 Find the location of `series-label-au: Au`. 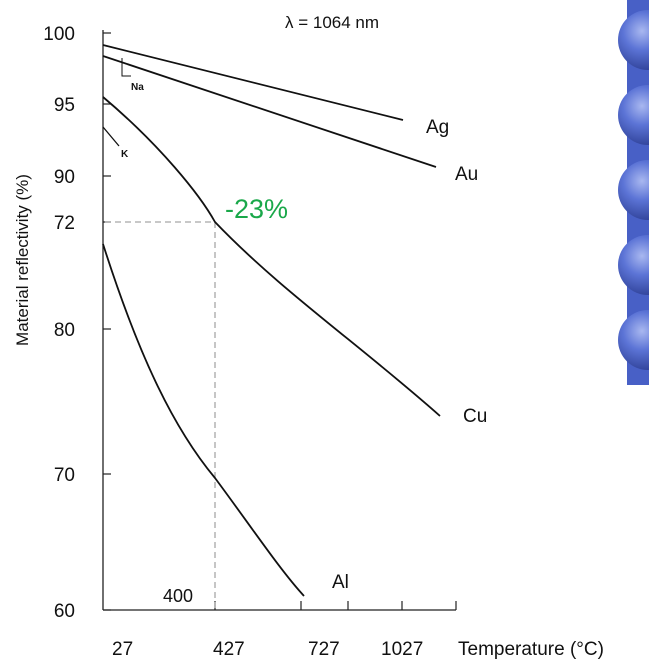

series-label-au: Au is located at coordinates (466, 174).